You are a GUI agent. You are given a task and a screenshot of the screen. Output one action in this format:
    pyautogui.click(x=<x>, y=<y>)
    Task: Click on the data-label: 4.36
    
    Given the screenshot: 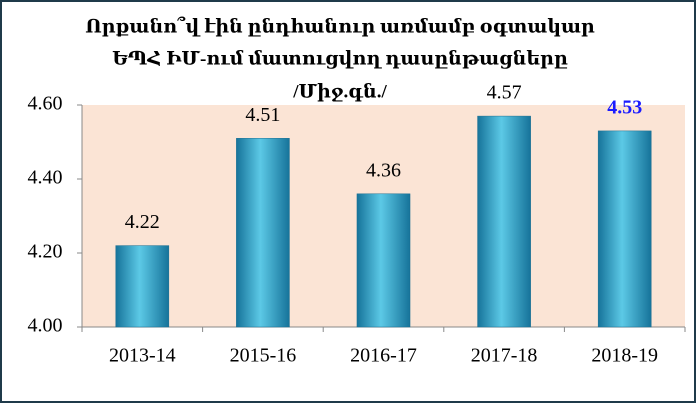 What is the action you would take?
    pyautogui.click(x=383, y=170)
    